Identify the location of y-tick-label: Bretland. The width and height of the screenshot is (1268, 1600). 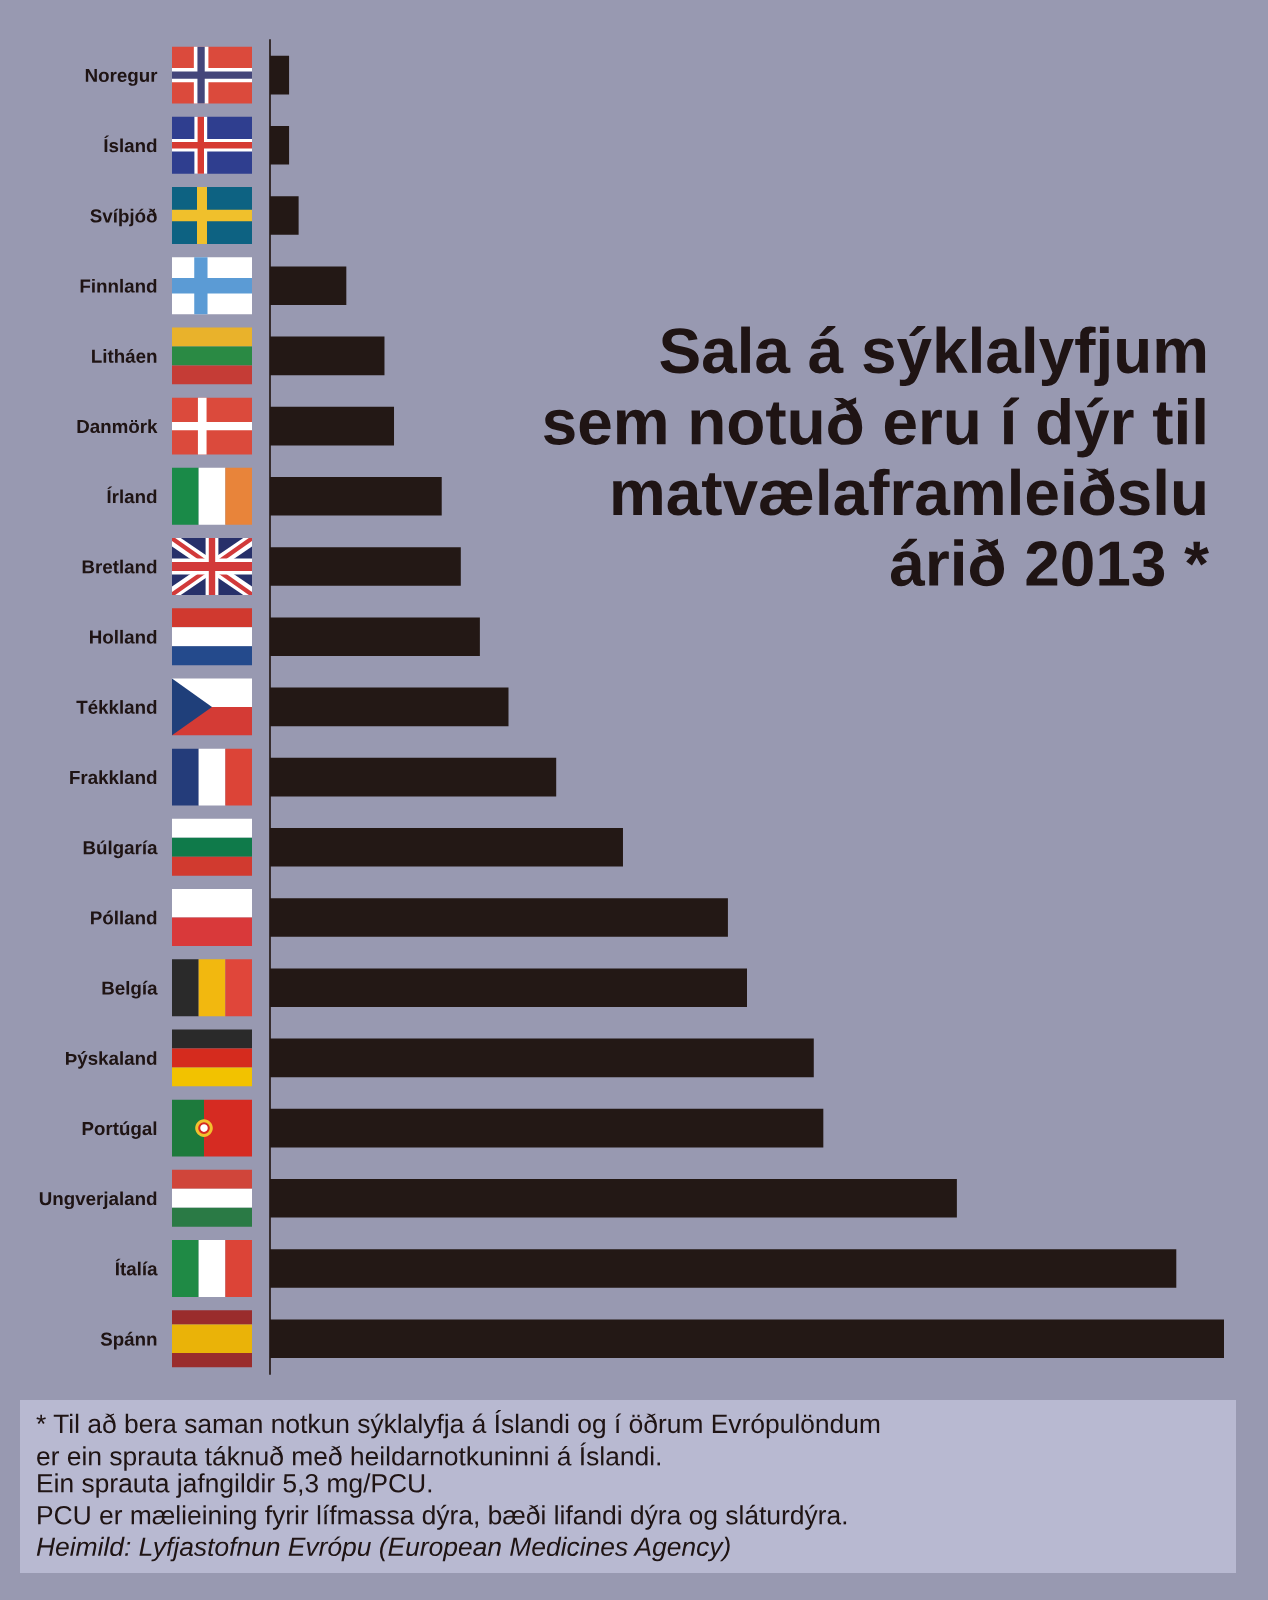
(119, 566).